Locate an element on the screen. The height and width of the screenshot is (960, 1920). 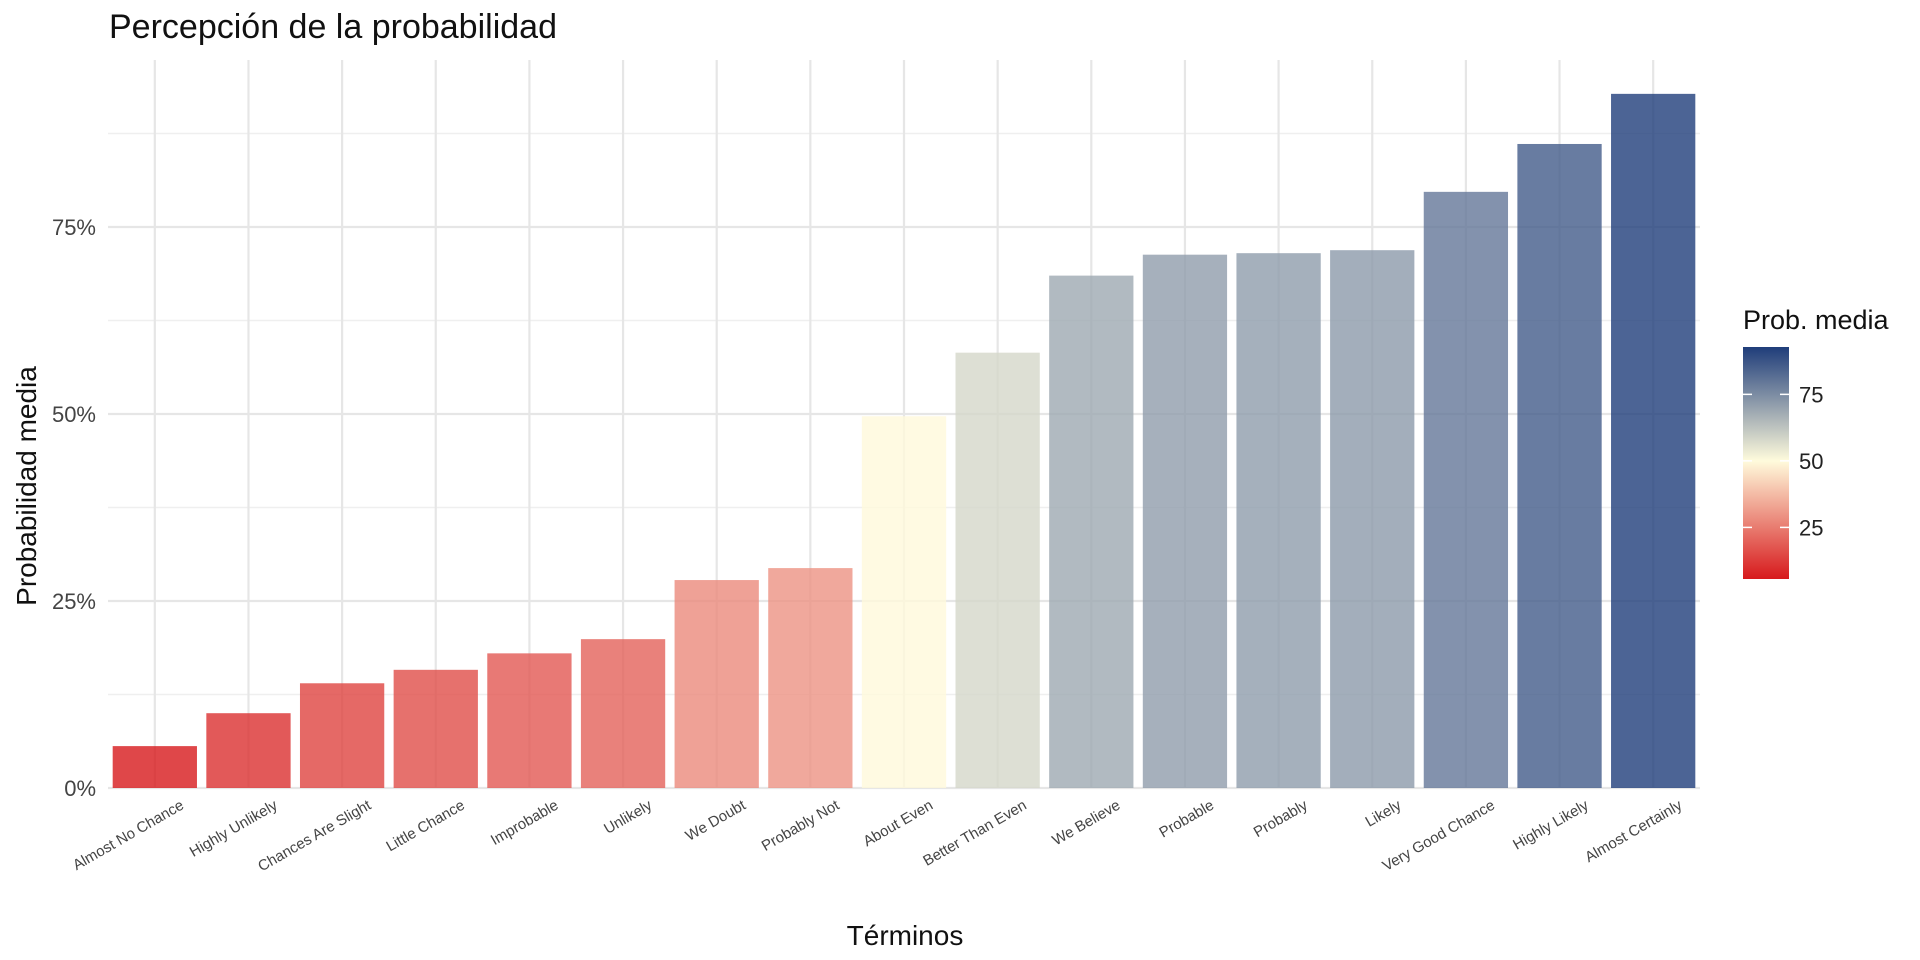
y-tick-label: 50% is located at coordinates (74, 414).